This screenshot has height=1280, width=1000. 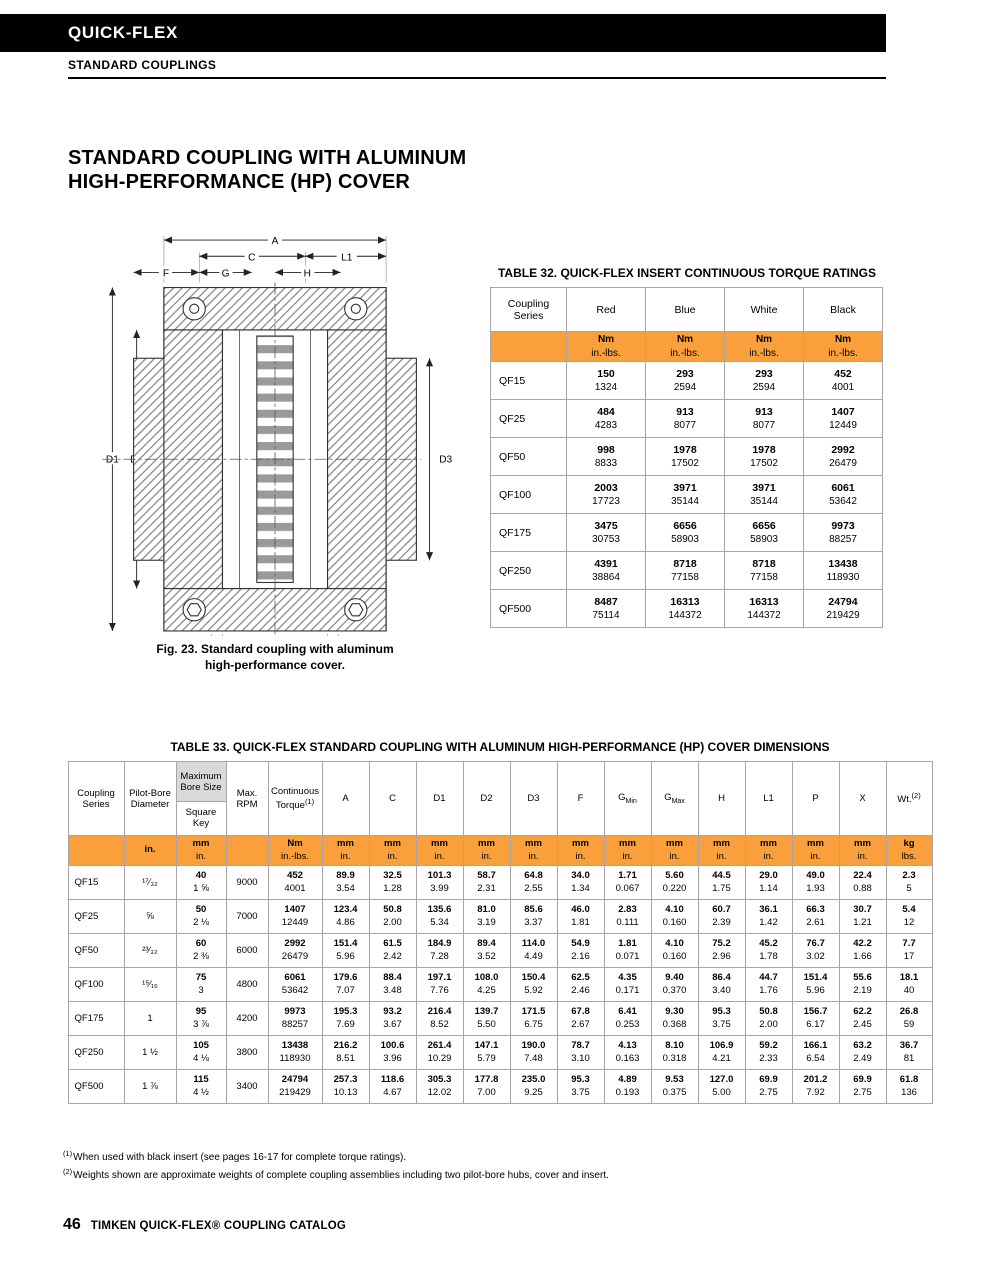 I want to click on metric-value: 139.7, so click(x=486, y=1011).